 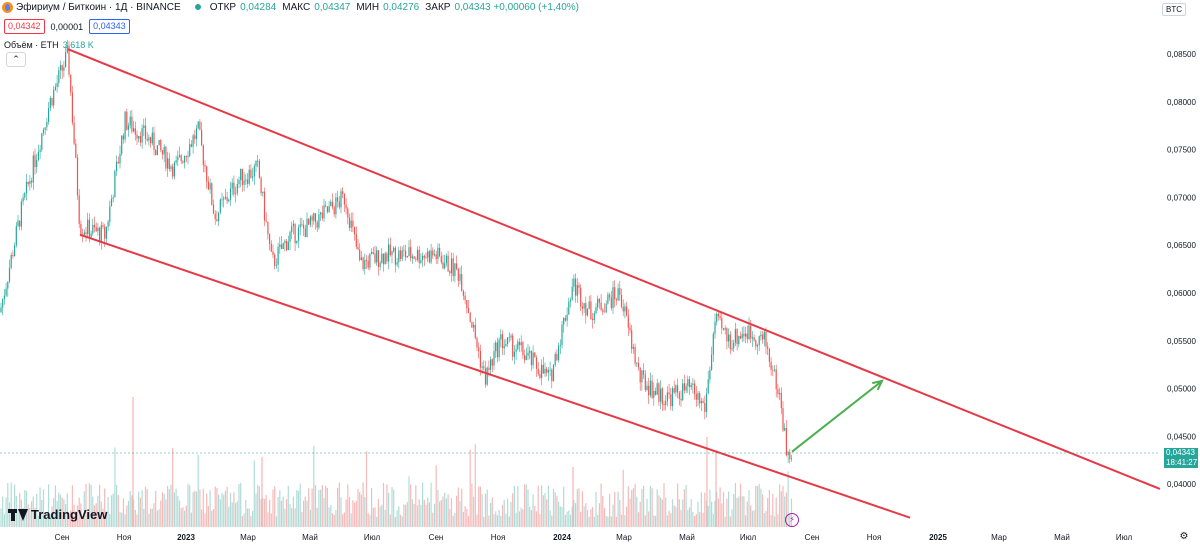 I want to click on settings-gear-icon: ⚙, so click(x=1184, y=536).